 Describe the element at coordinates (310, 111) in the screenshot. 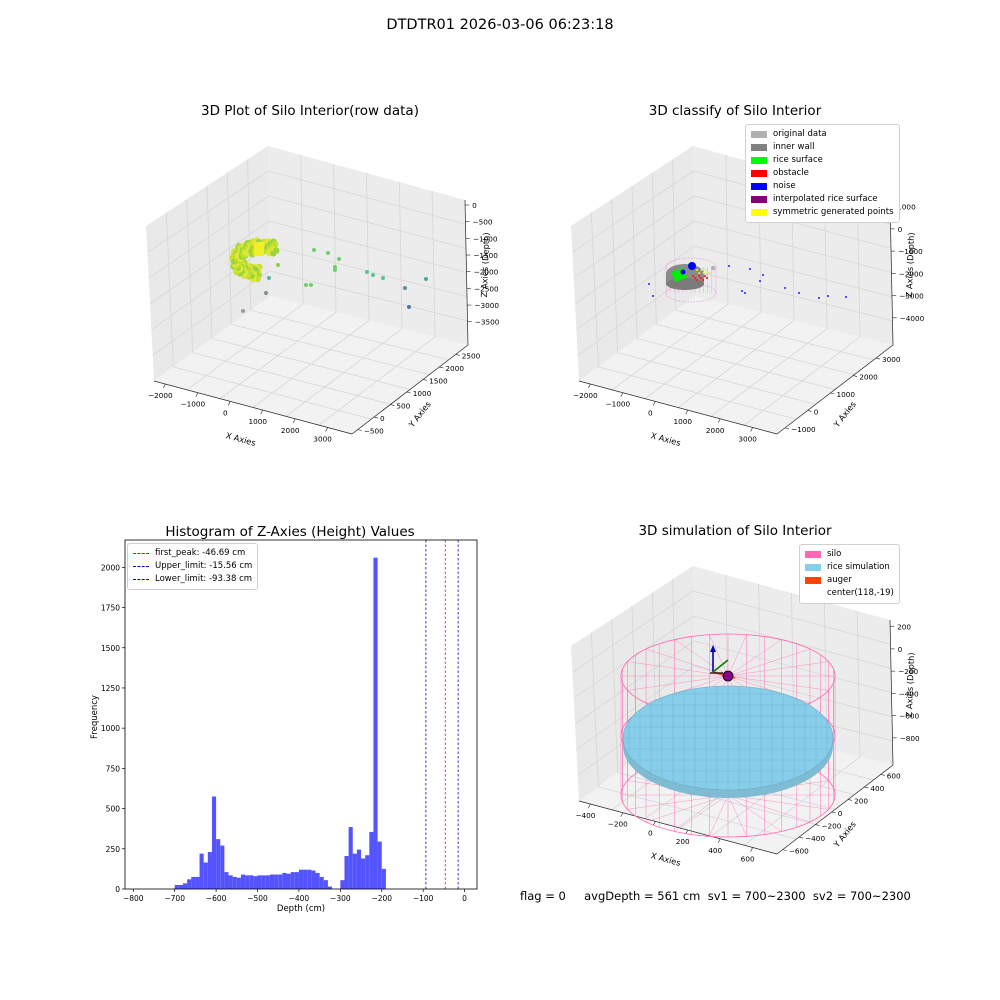

I see `raw-plot-title: 3D Plot of Silo Interior(row data)` at that location.